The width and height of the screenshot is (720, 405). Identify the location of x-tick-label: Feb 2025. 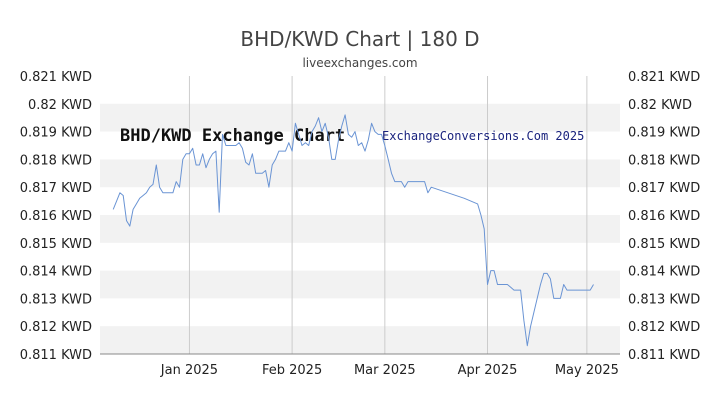
(292, 370).